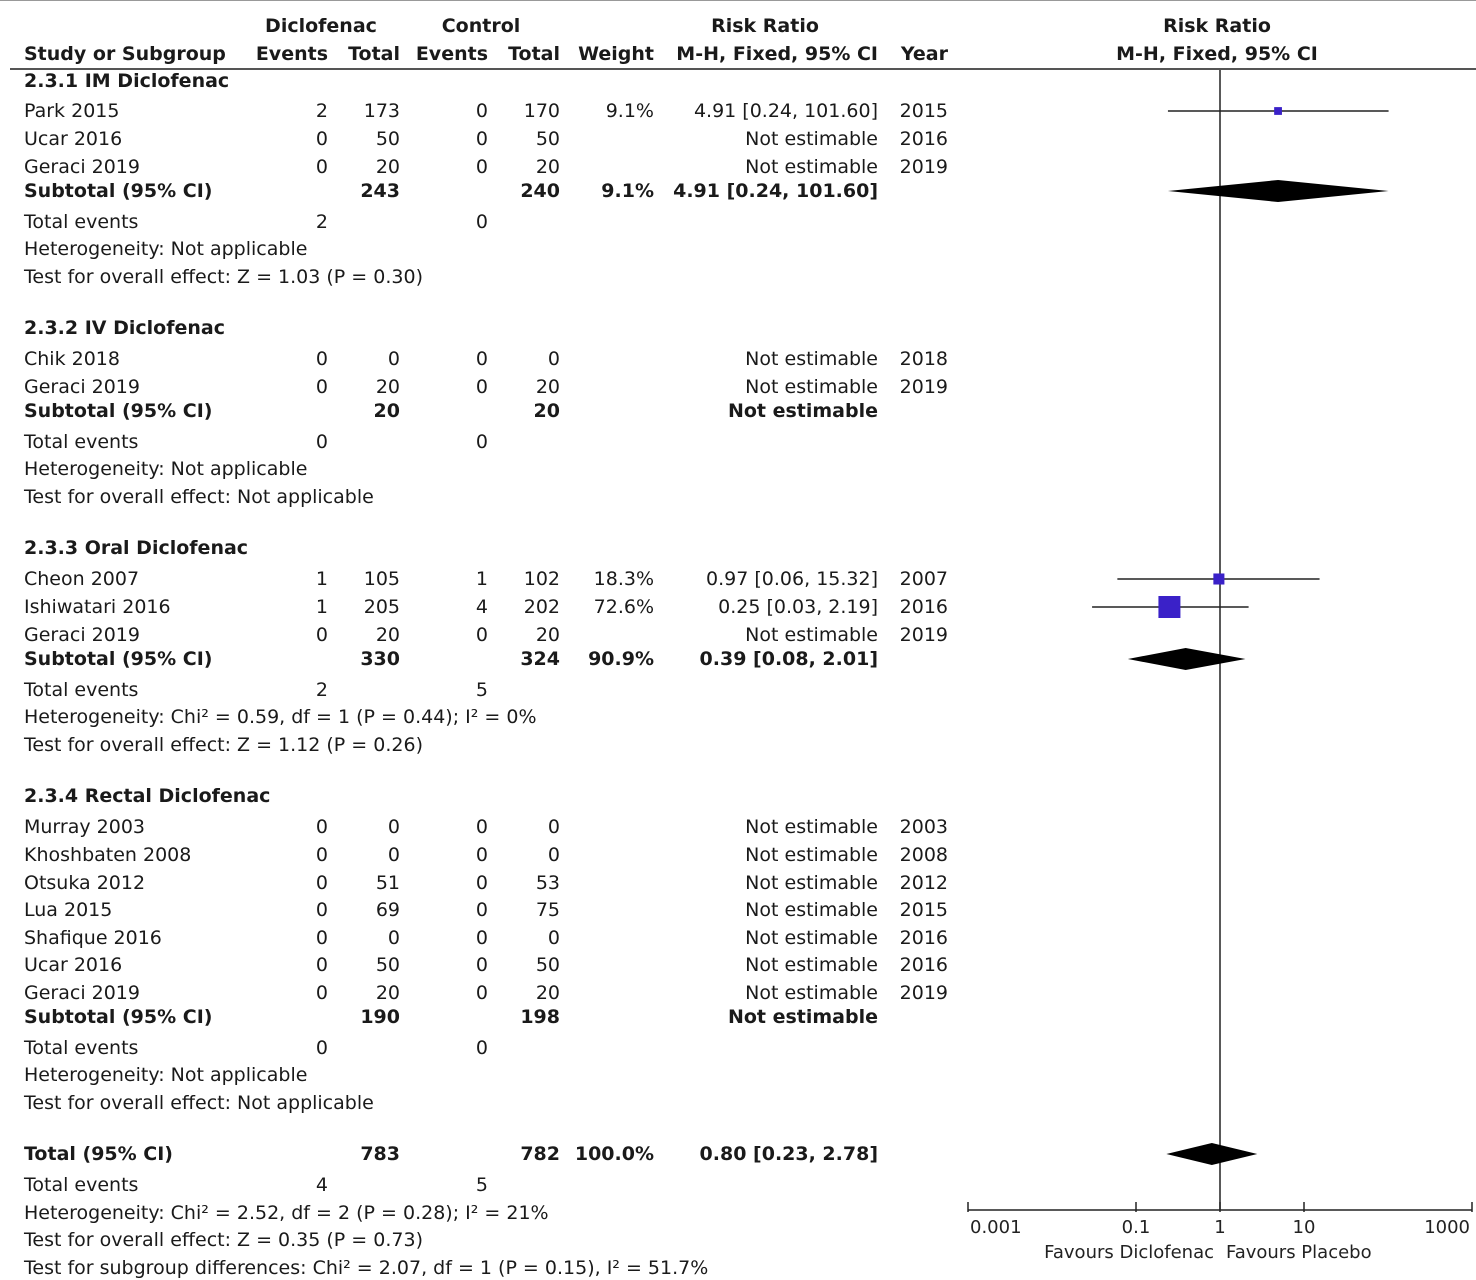  What do you see at coordinates (147, 796) in the screenshot?
I see `subgroup-heading-label: 2.3.4 Rectal Diclofenac` at bounding box center [147, 796].